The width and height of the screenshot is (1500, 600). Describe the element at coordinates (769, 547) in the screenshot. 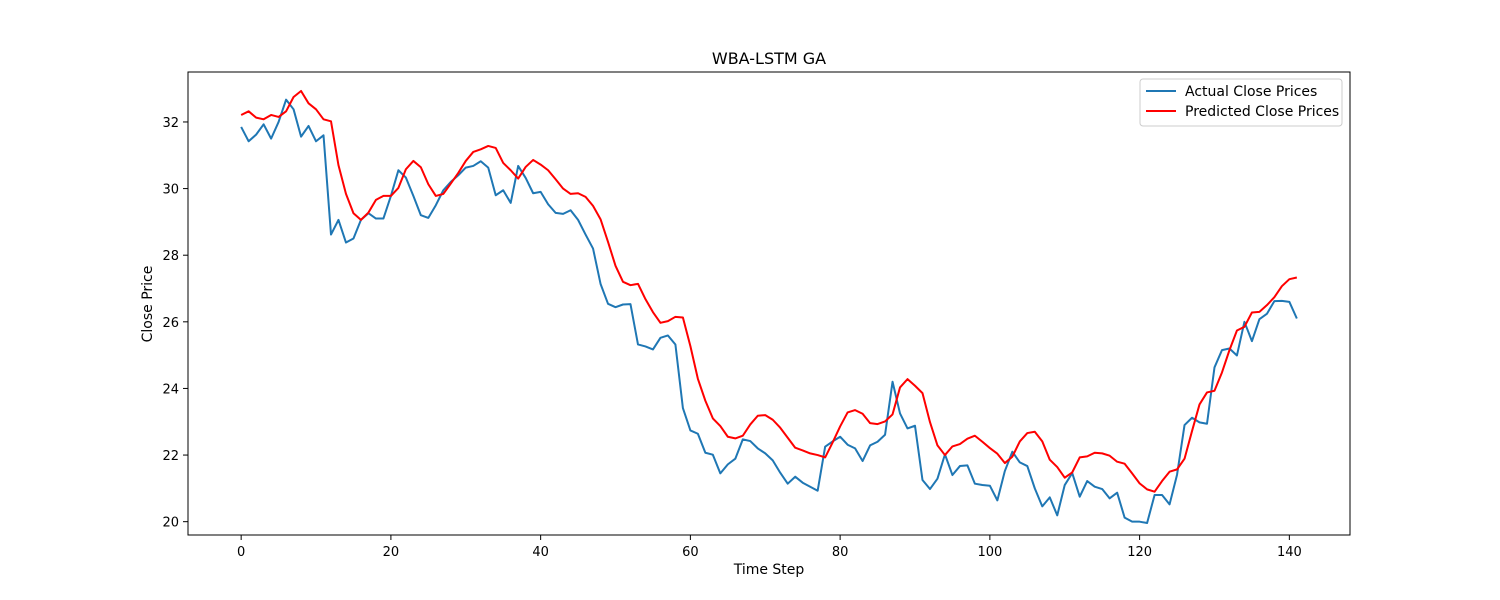

I see `x-axis-ticks: 0 20 40 60 80 100 120 140` at that location.